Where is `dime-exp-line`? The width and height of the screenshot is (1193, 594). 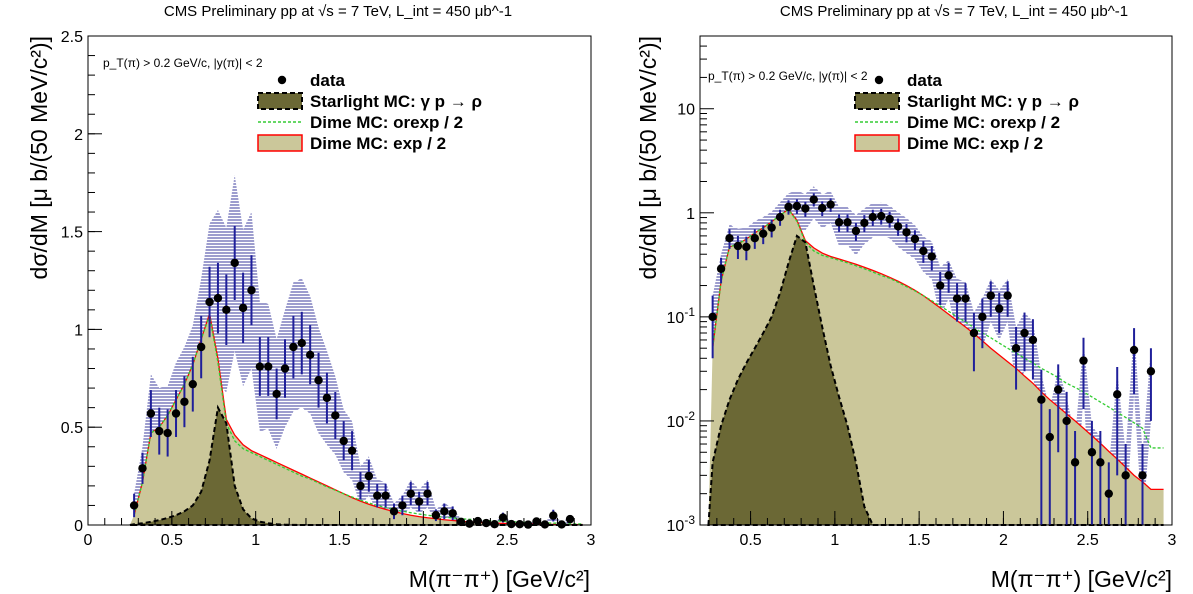
dime-exp-line is located at coordinates (358, 419).